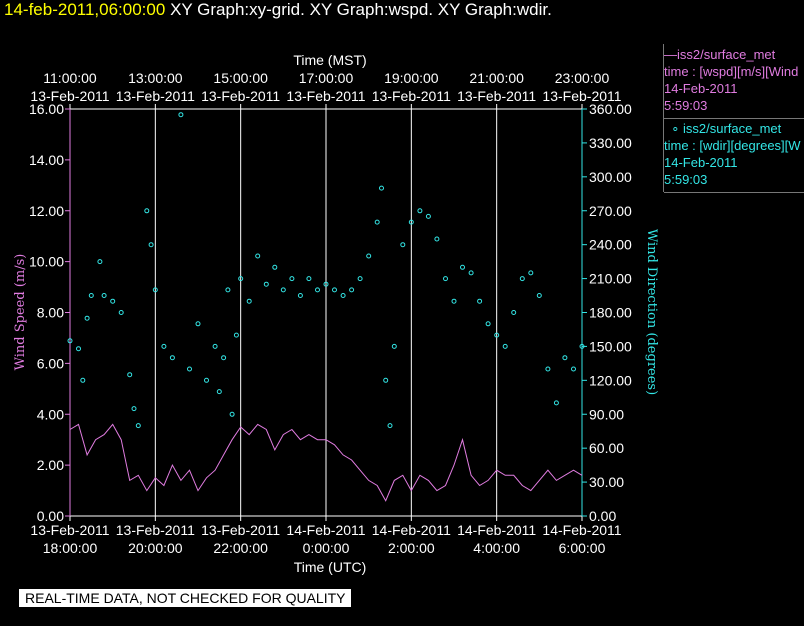 The width and height of the screenshot is (804, 626). Describe the element at coordinates (329, 60) in the screenshot. I see `top-axis-label: Time (MST)` at that location.